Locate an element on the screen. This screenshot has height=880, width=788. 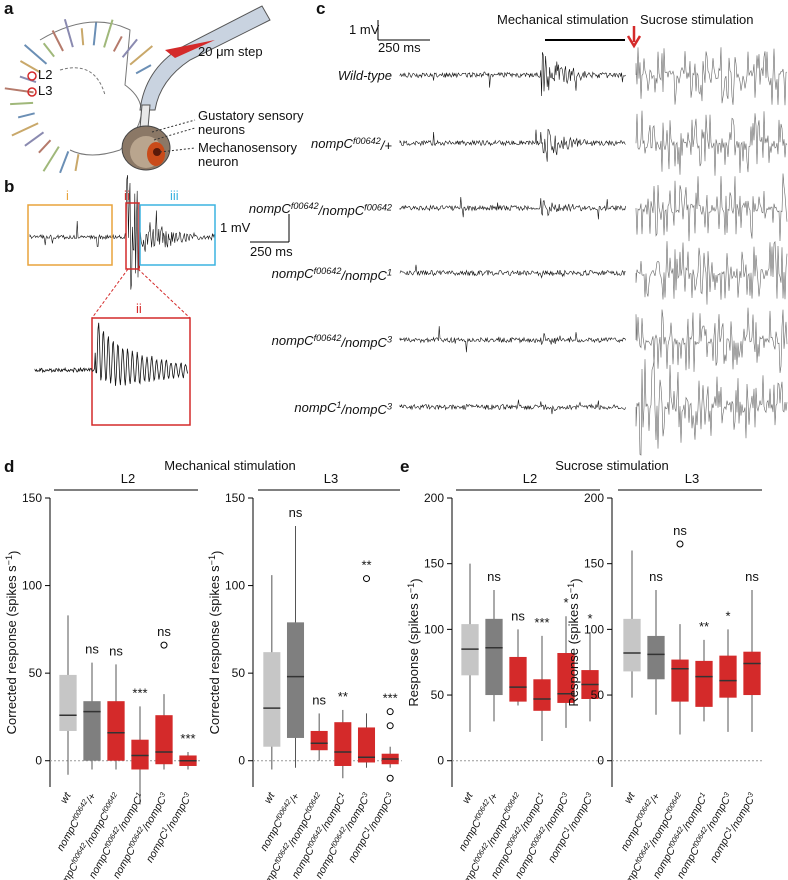
window-box is located at coordinates (70, 235).